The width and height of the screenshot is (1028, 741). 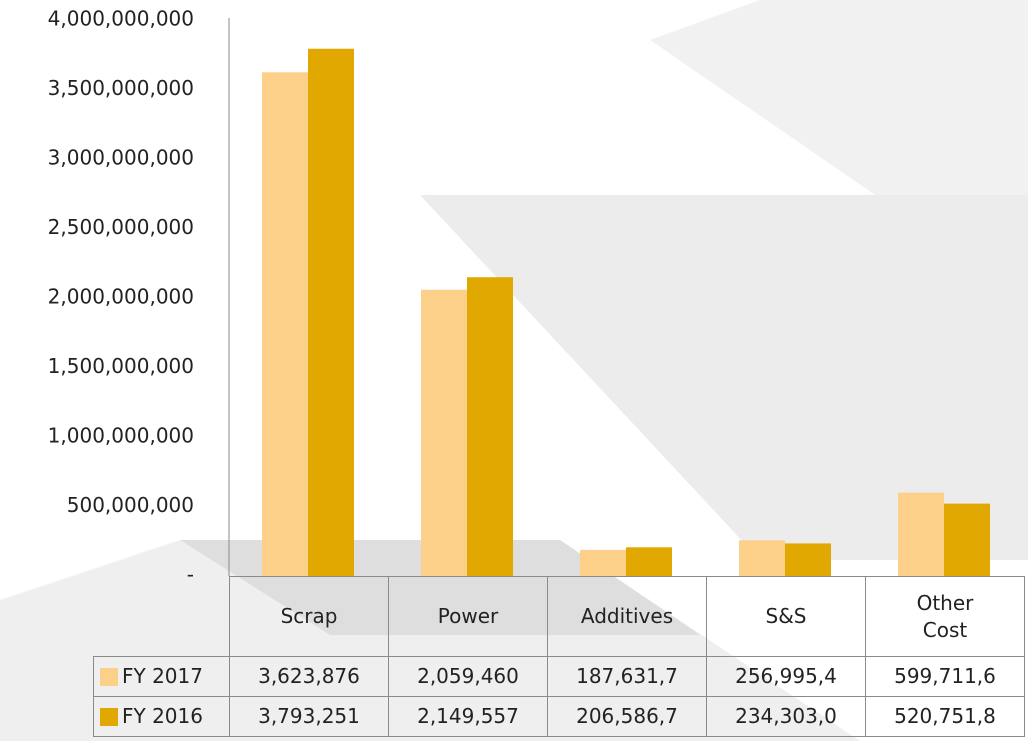 I want to click on table-value-cell: 3,623,876, so click(x=309, y=676).